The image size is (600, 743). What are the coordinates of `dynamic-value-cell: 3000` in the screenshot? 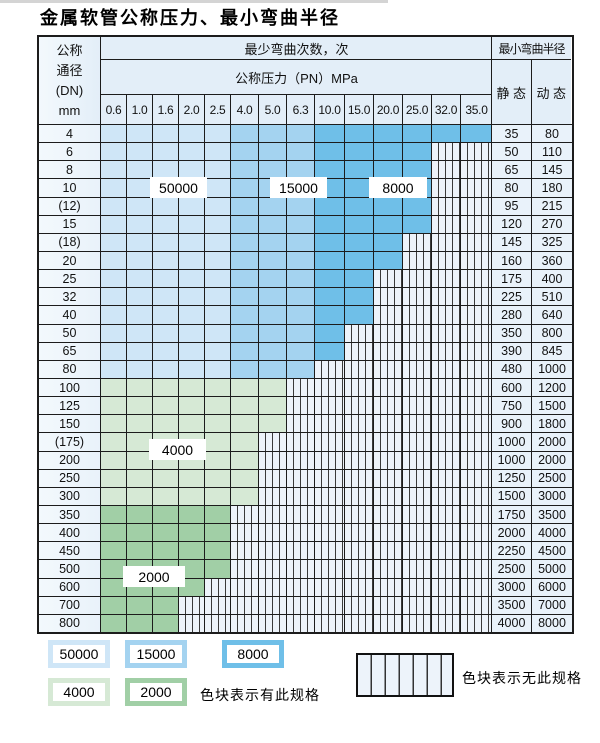 It's located at (552, 496).